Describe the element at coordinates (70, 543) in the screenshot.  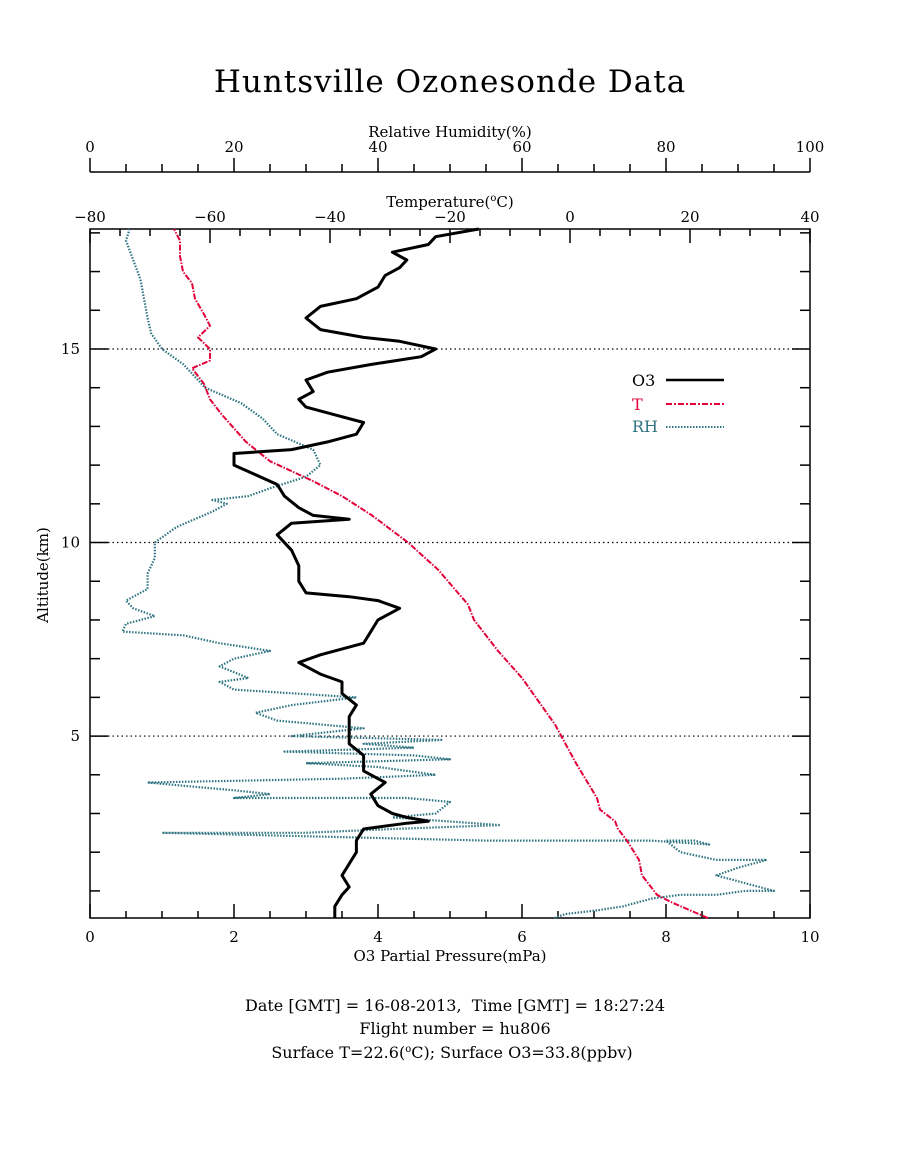
I see `altitude-tick-label: 10` at that location.